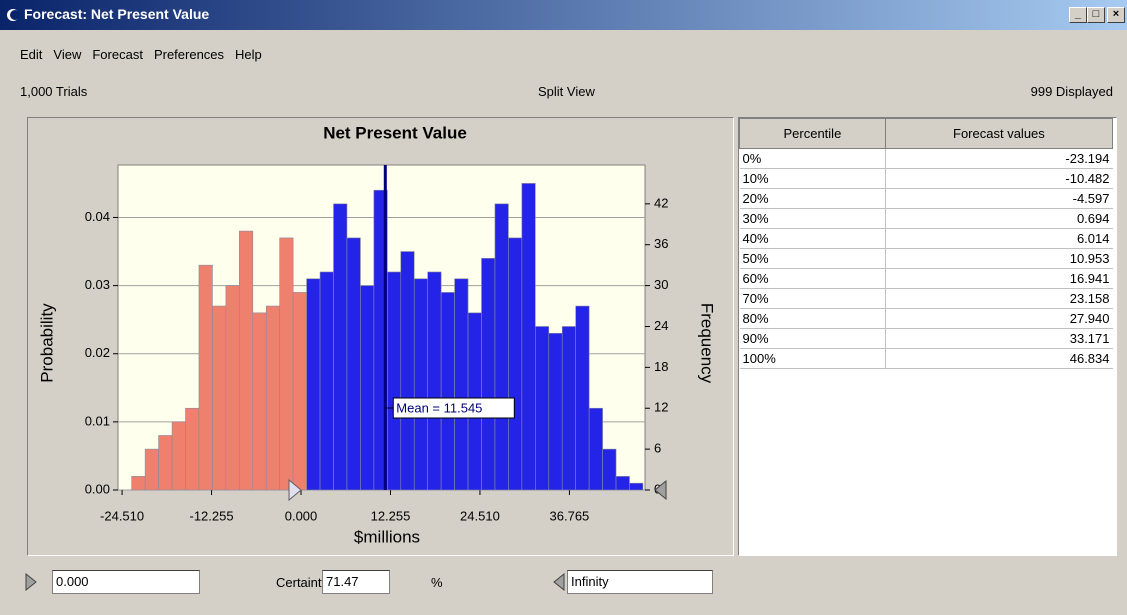 The width and height of the screenshot is (1127, 615). I want to click on table-row: 90% 33.171, so click(926, 338).